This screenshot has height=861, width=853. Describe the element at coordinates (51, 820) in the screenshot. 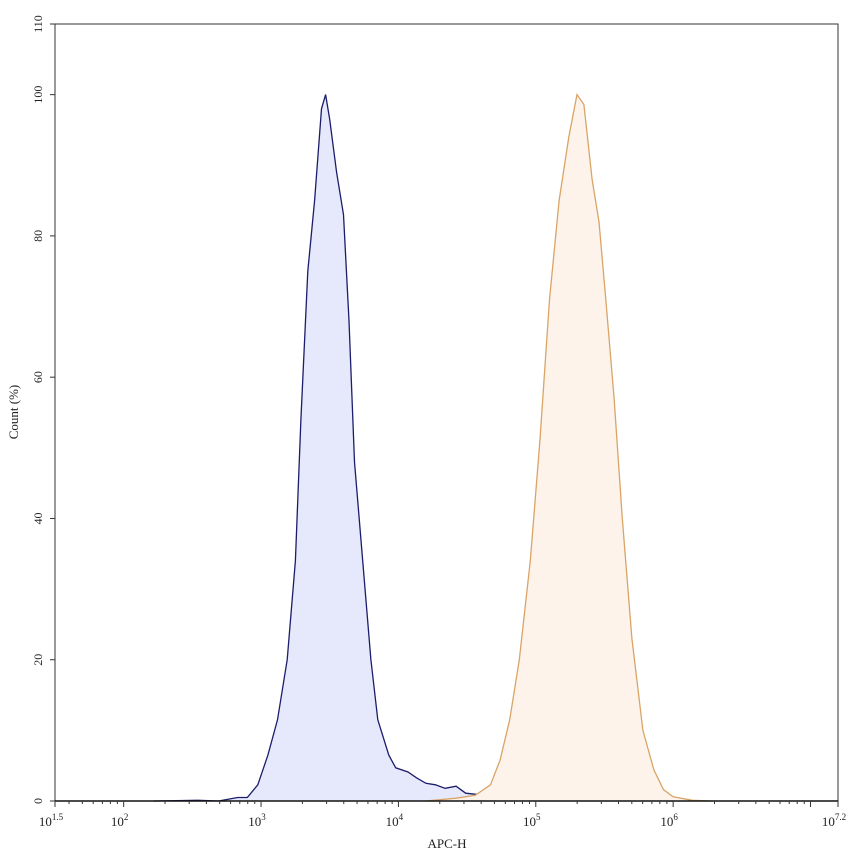

I see `x-tick-label: 101.5` at that location.